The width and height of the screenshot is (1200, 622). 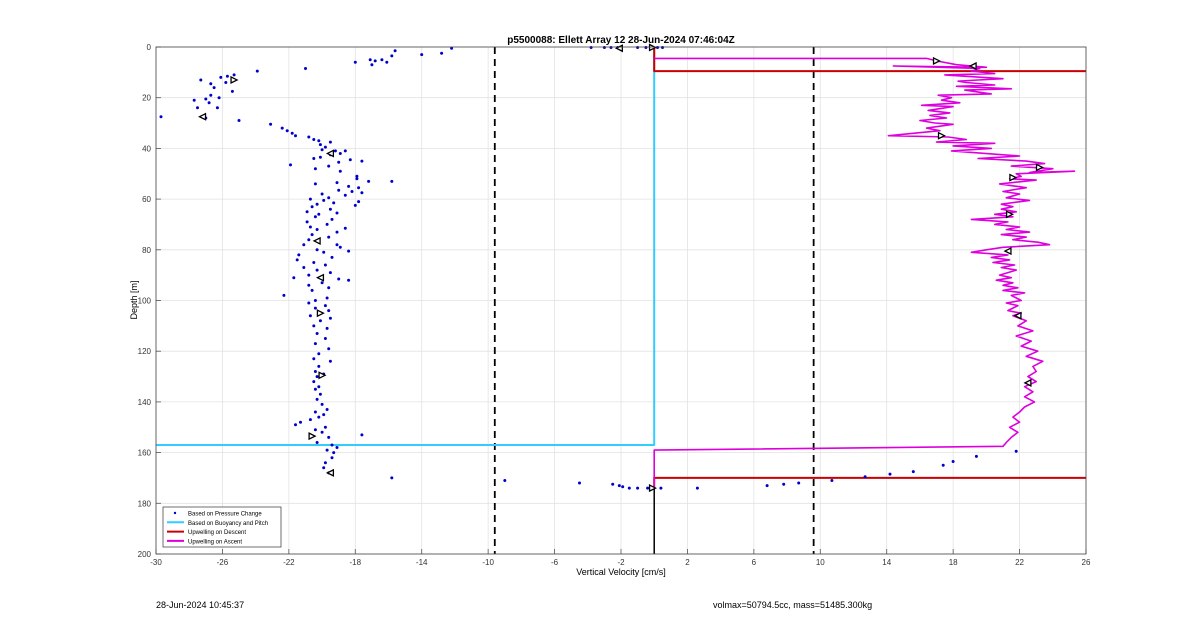 I want to click on y-tick-label: 60, so click(x=146, y=199).